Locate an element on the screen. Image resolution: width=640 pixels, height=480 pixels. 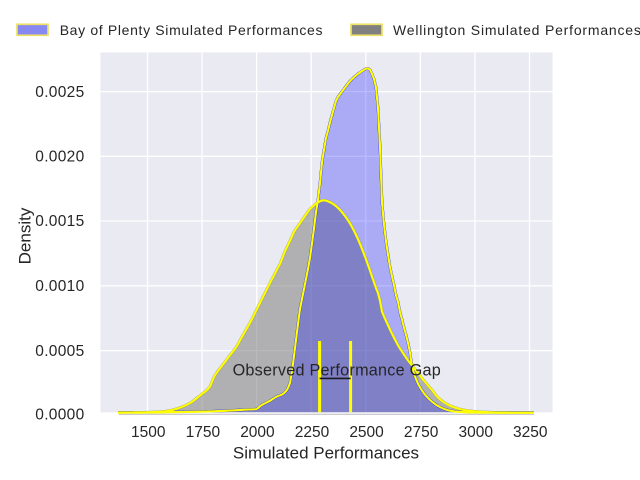
svg-text: 0.0020 is located at coordinates (59, 157).